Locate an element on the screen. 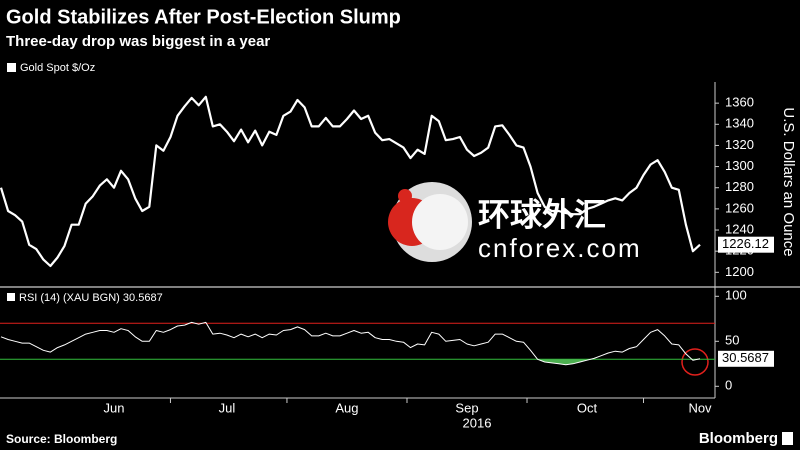 The height and width of the screenshot is (450, 800). y-tick-label: 1340 is located at coordinates (739, 123).